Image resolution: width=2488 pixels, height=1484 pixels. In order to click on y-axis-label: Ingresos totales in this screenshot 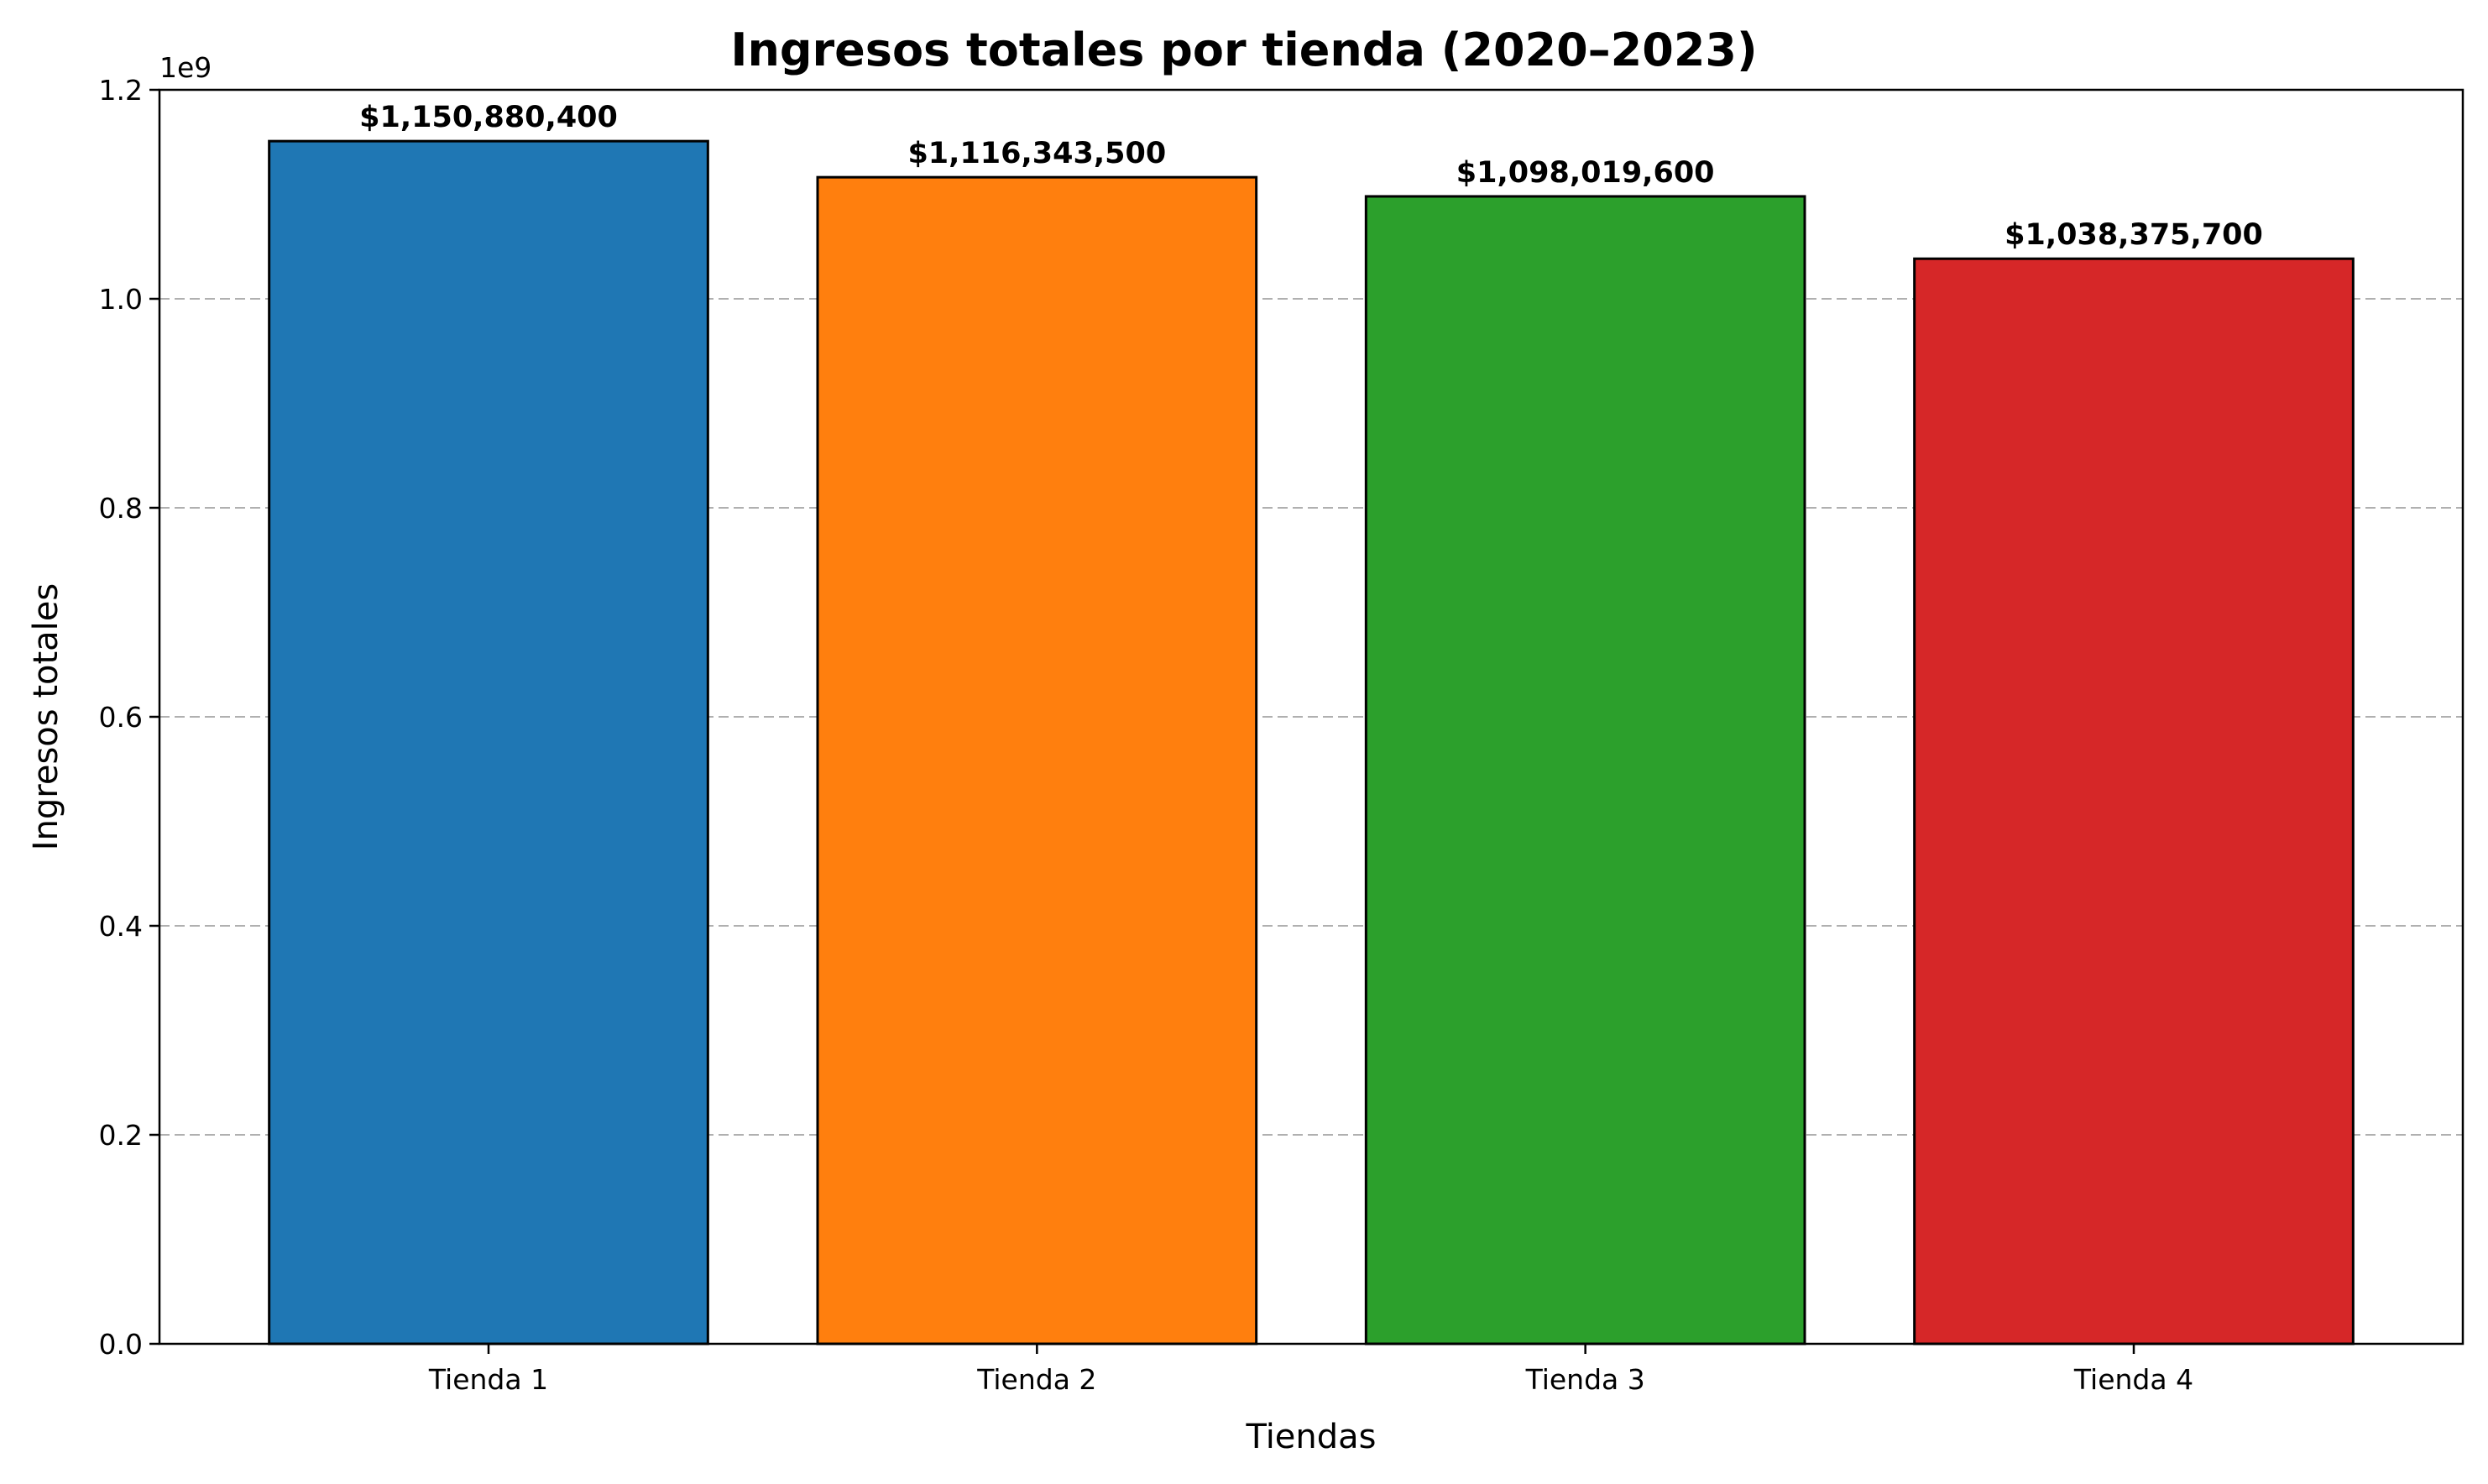, I will do `click(46, 717)`.